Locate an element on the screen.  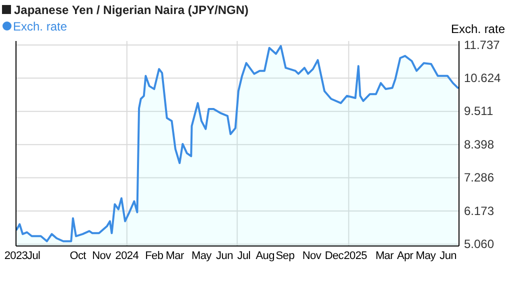
y-tick-label: 9.511 is located at coordinates (479, 111).